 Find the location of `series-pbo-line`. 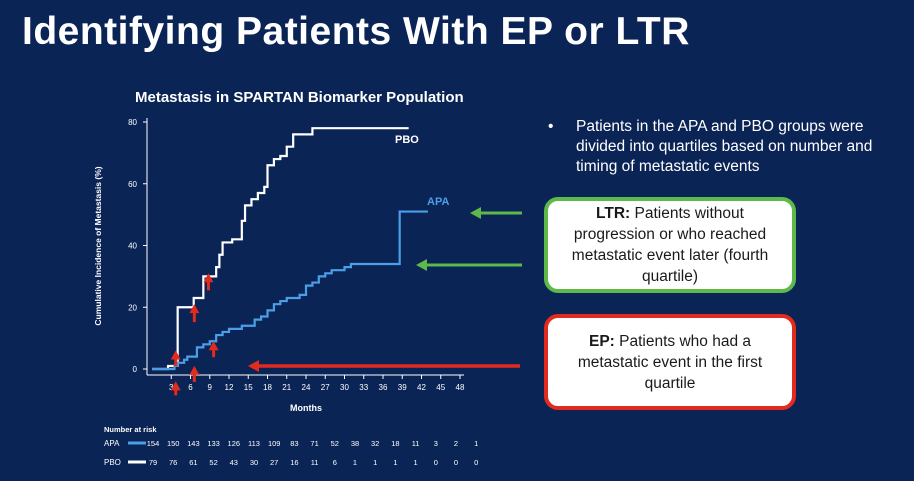

series-pbo-line is located at coordinates (280, 249).